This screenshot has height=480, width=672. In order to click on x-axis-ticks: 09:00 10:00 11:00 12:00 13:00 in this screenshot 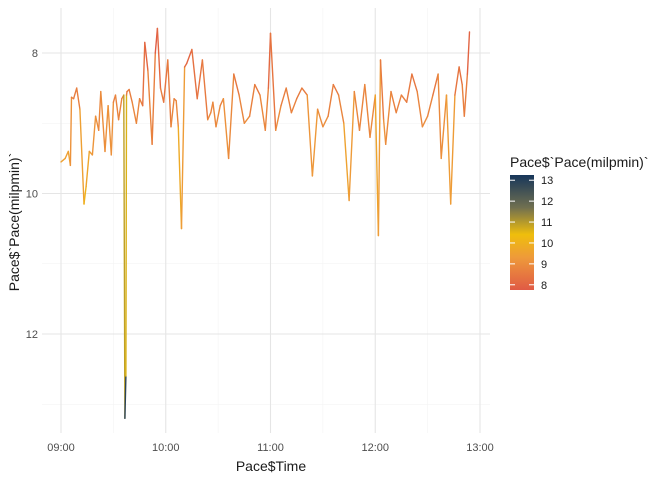, I will do `click(270, 448)`.